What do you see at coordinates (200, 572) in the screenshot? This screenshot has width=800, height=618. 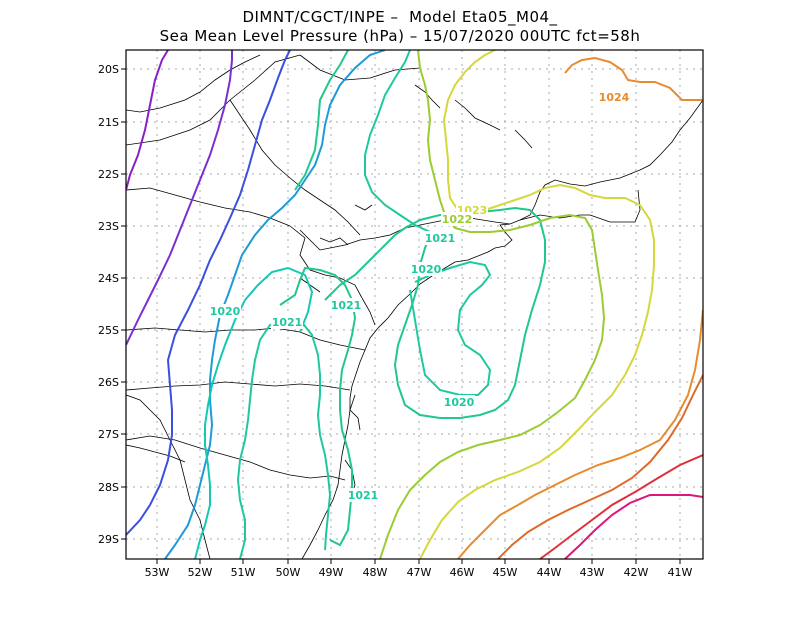 I see `lon-label: 52W` at bounding box center [200, 572].